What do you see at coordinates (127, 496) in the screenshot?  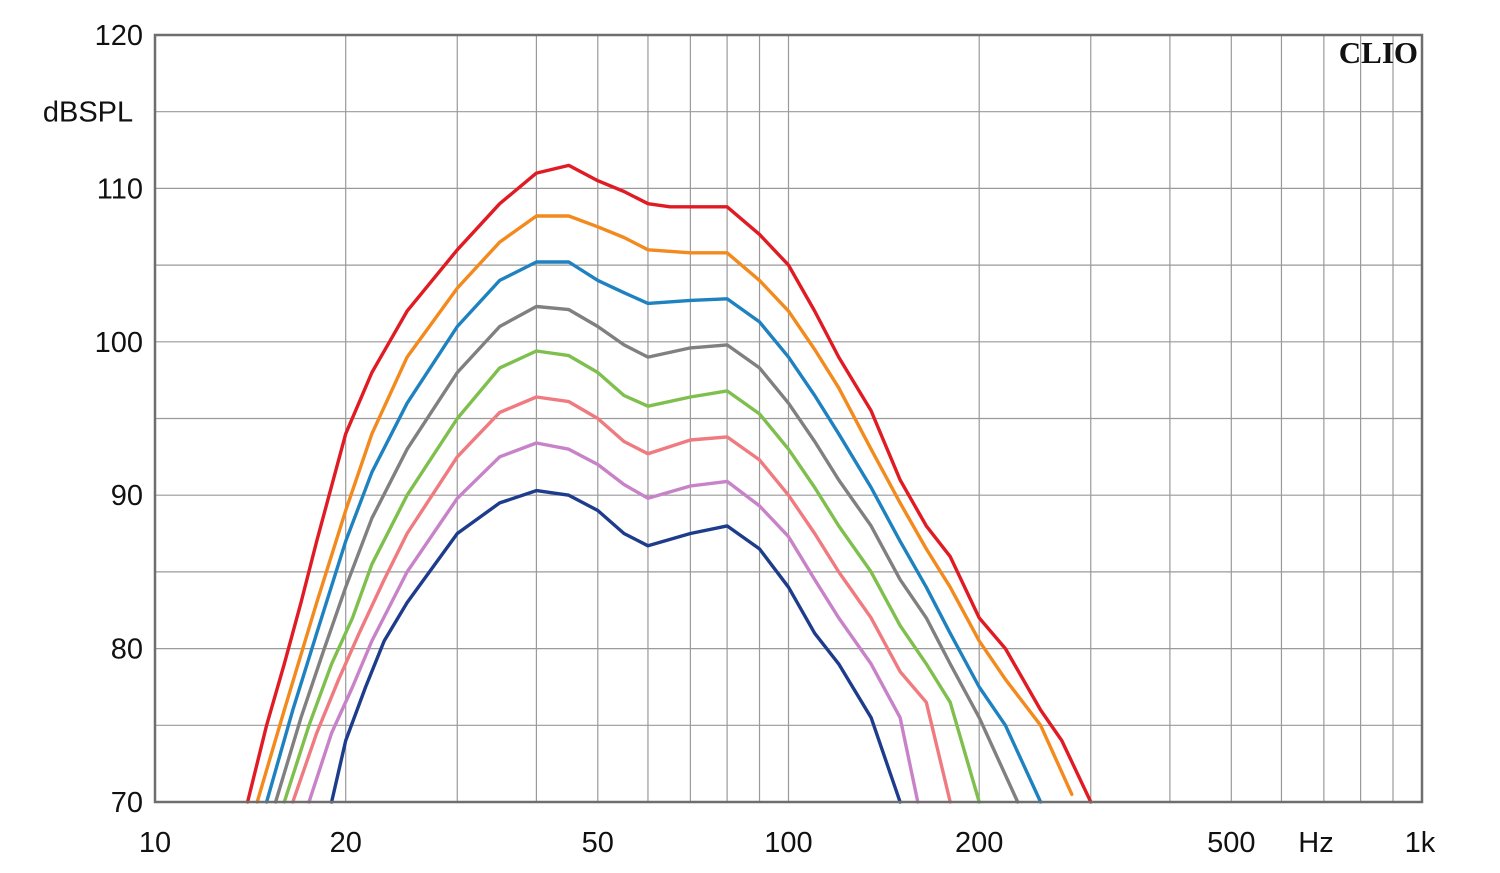 I see `y-tick-label: 90` at bounding box center [127, 496].